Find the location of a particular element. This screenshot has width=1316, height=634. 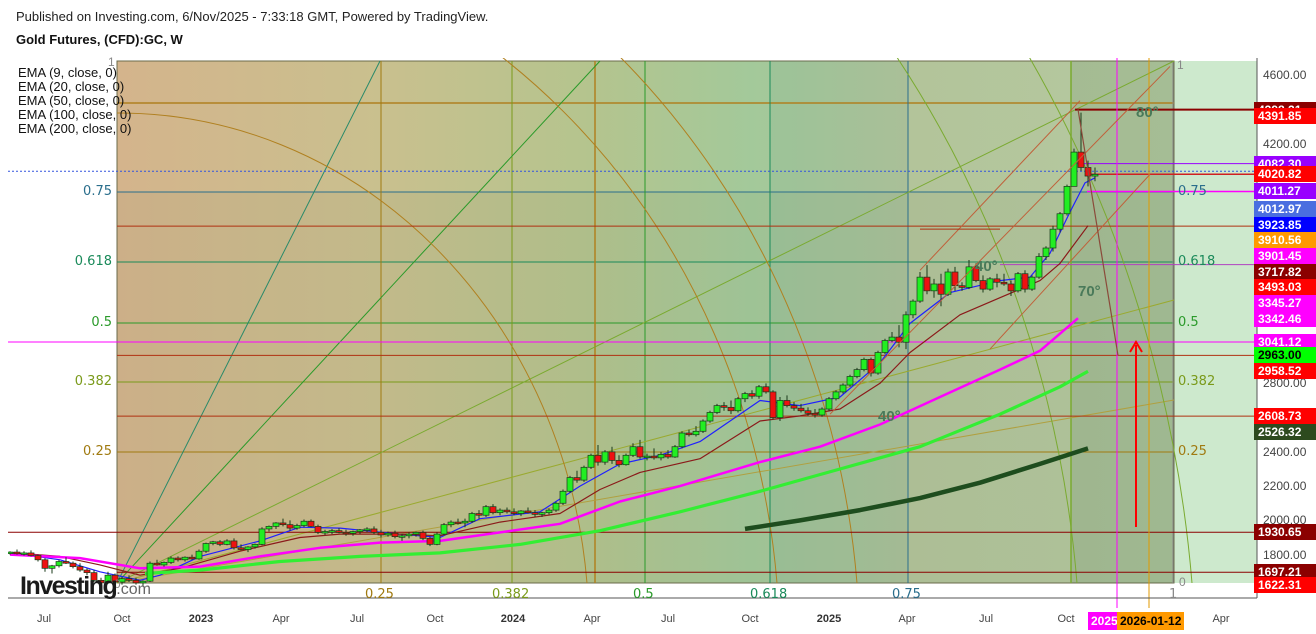

price-tick: 1800.00 is located at coordinates (1285, 554).